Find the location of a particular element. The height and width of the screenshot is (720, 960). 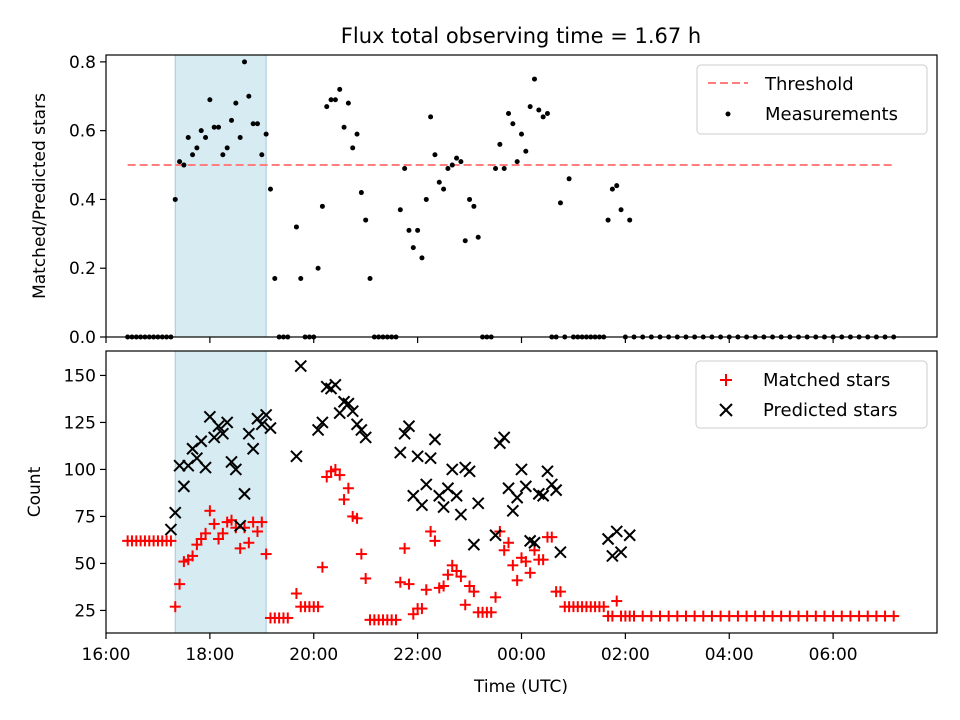

top-y-tick-label: 0.6 is located at coordinates (82, 132).